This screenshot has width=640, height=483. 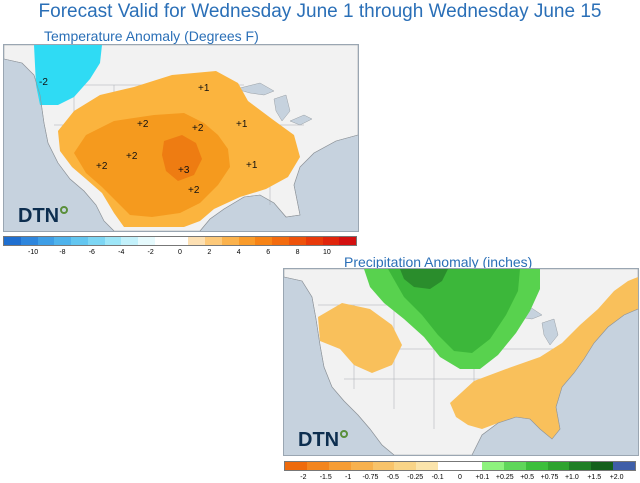 I want to click on warm-anomaly-dark, so click(x=182, y=158).